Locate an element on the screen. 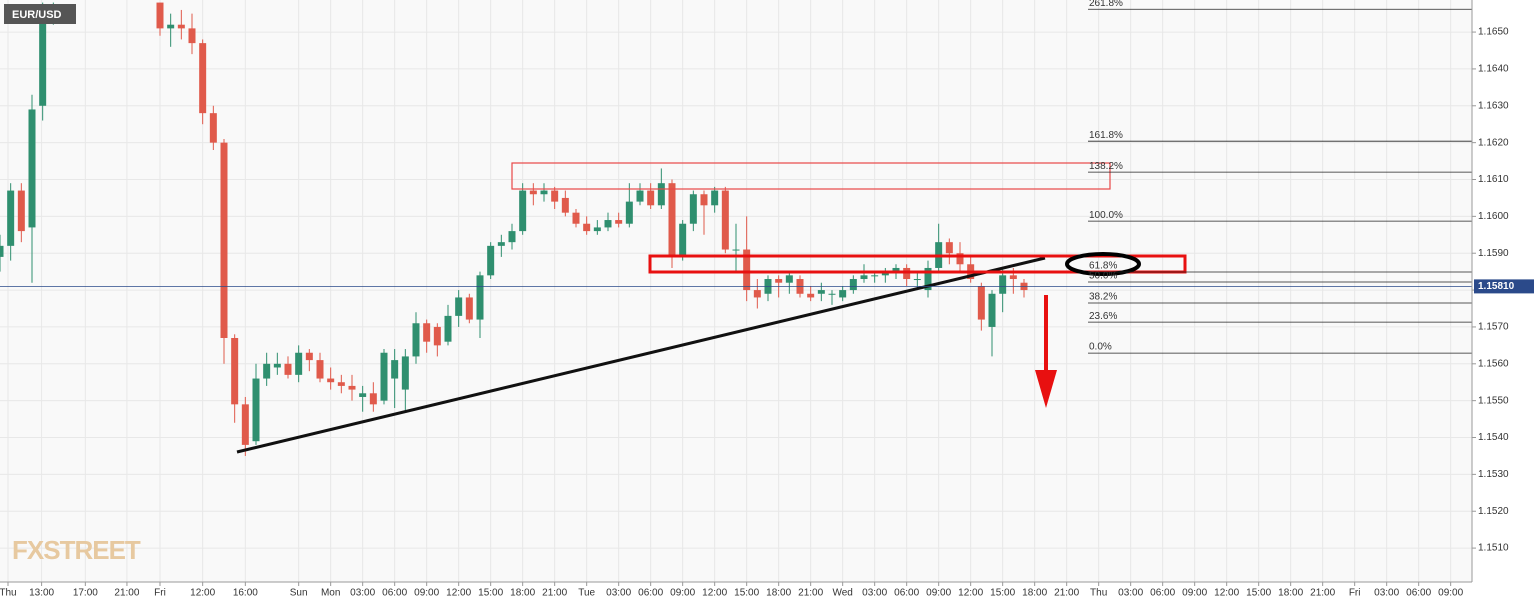  x-tick-label: 13:00 is located at coordinates (41, 593).